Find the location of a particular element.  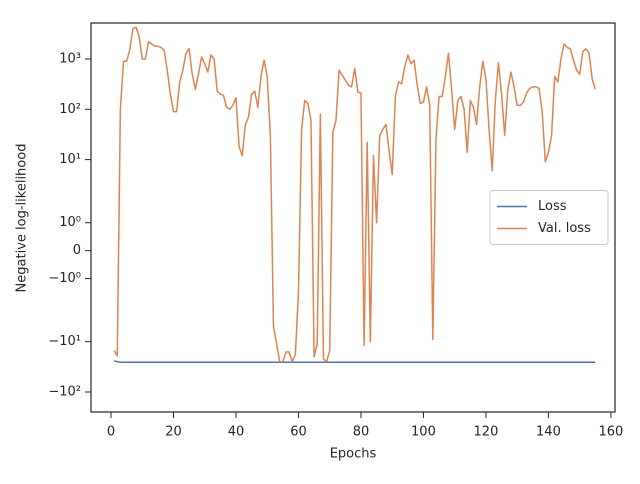

y-tick-label: −10⁰ is located at coordinates (64, 278).